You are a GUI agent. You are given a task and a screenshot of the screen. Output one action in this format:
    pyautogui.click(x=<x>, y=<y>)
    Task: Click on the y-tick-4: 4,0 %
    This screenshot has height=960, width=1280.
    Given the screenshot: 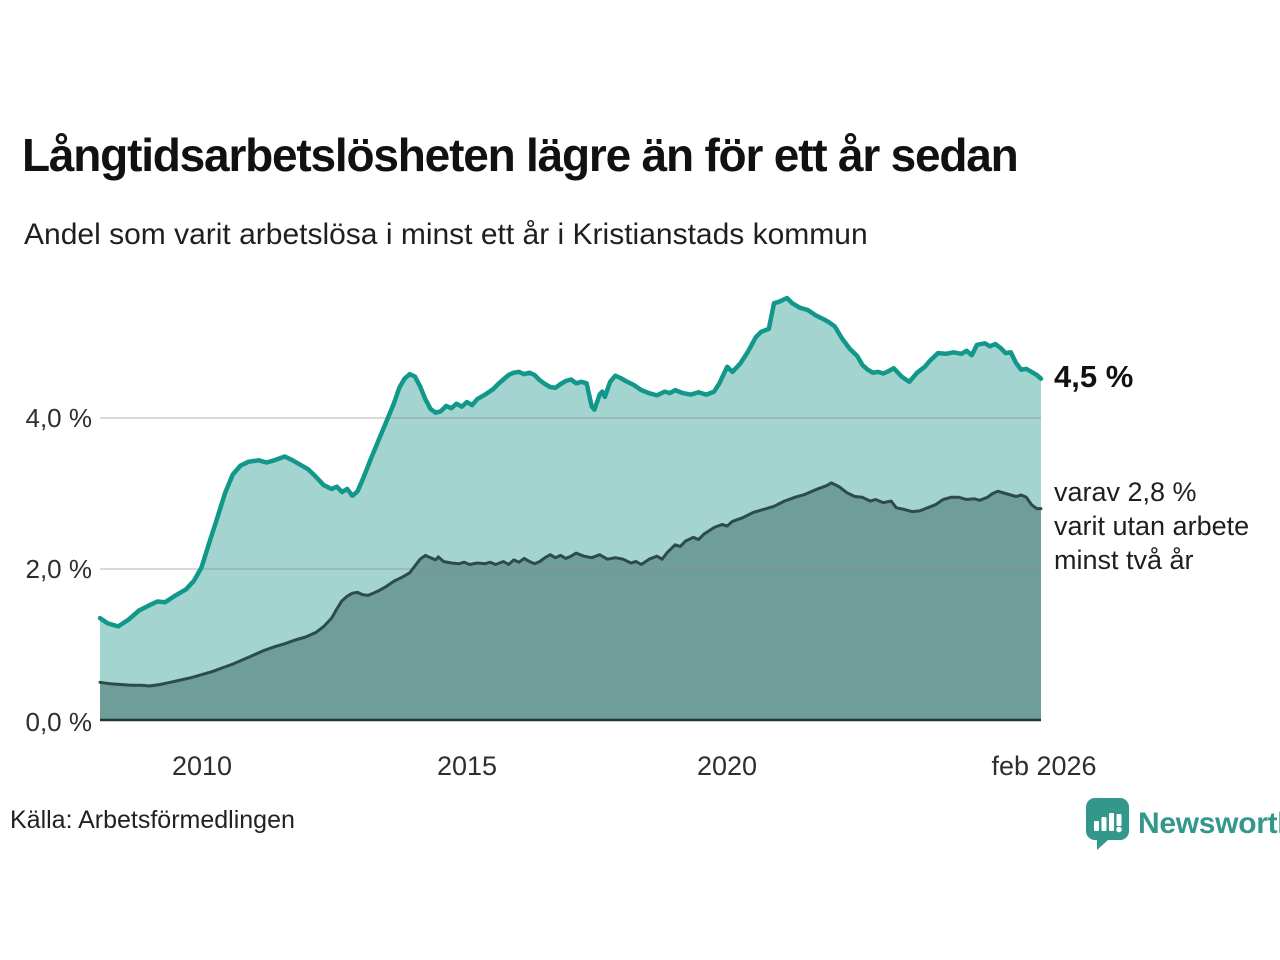 What is the action you would take?
    pyautogui.click(x=59, y=418)
    